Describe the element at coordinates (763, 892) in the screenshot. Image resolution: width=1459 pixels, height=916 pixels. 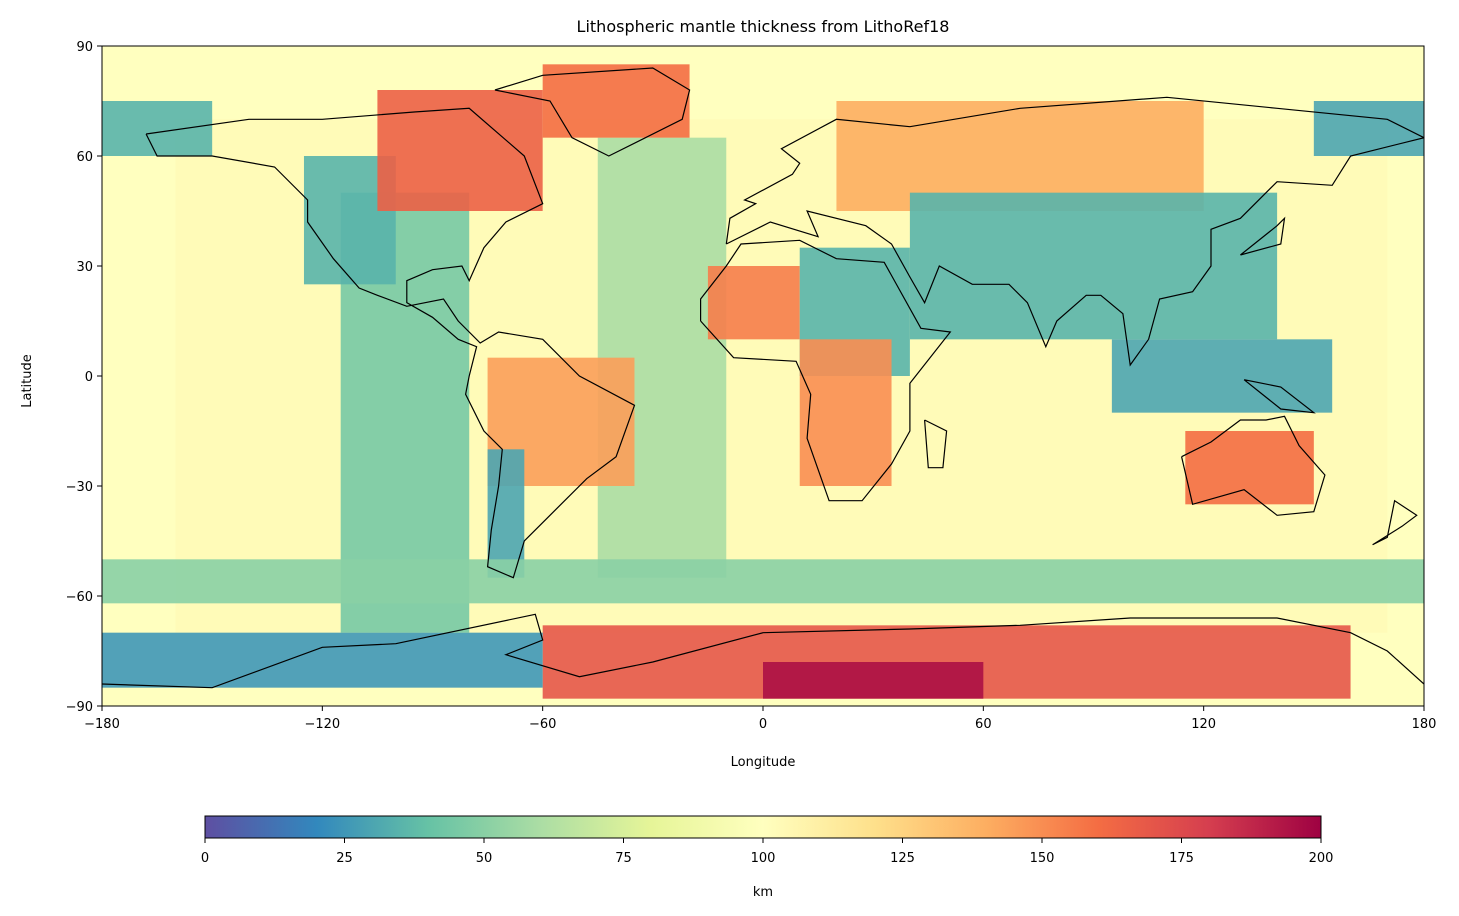
I see `colorbar-label: km` at that location.